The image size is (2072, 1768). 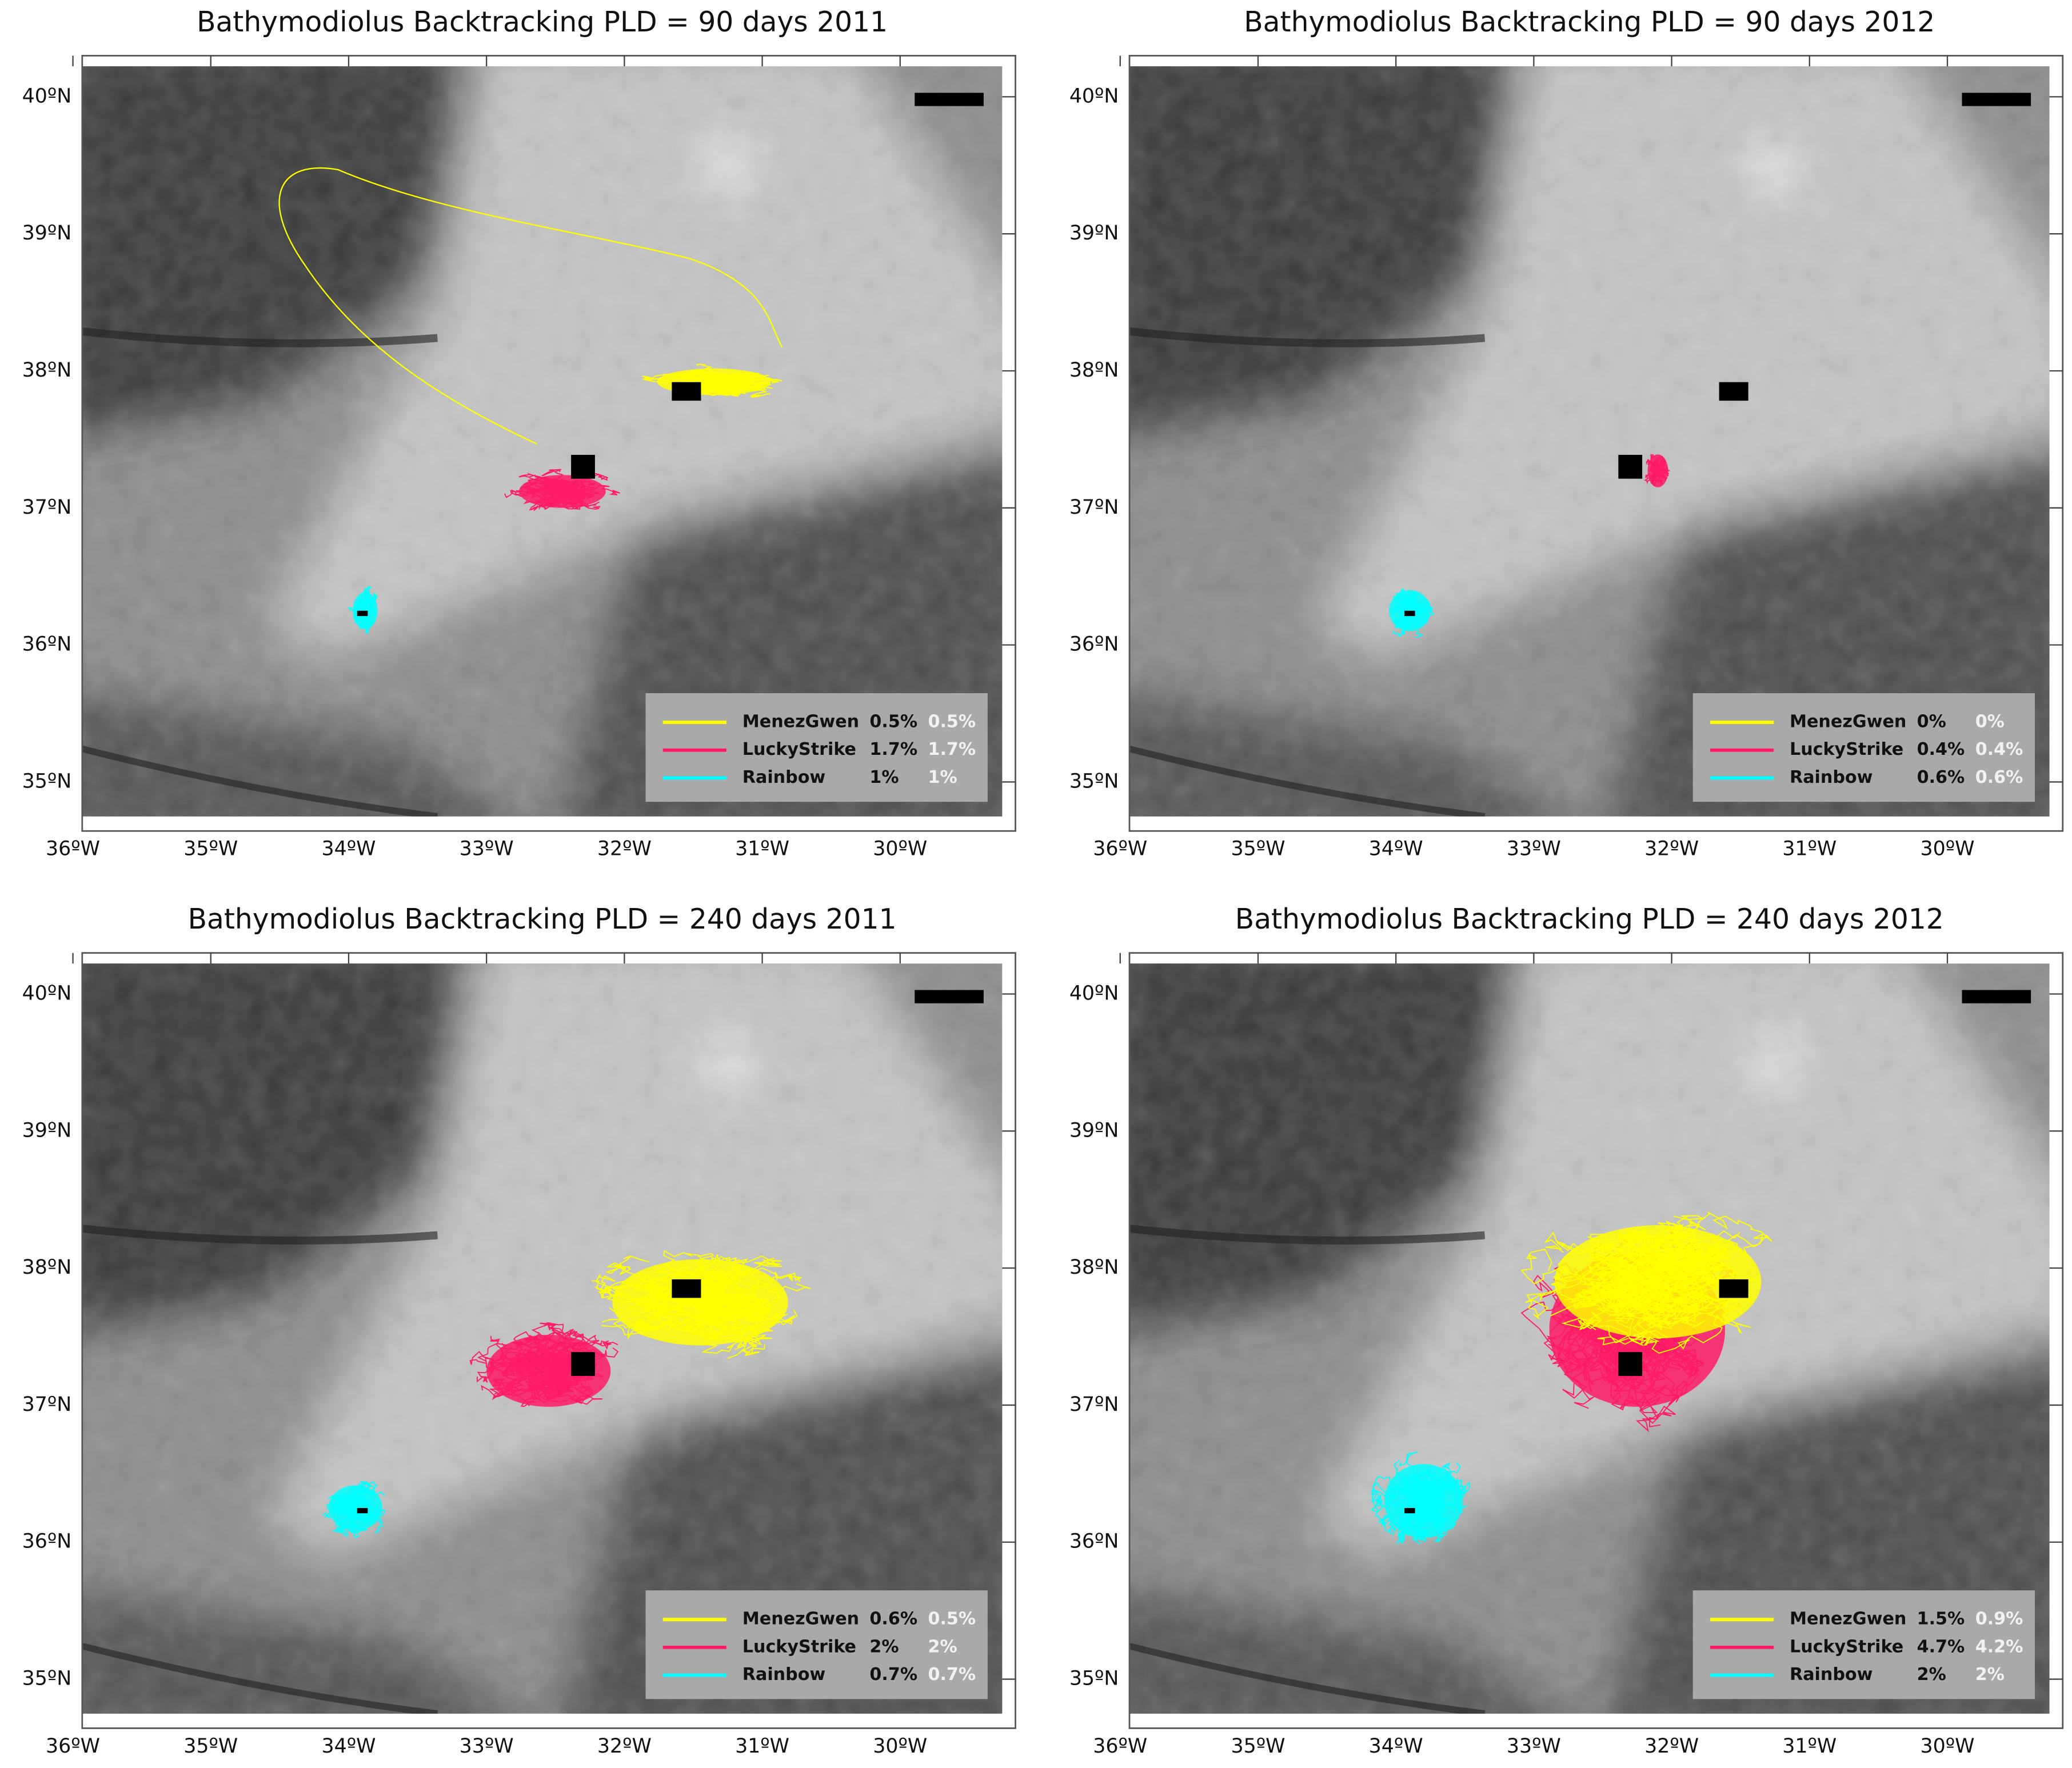 I want to click on trajectories, so click(x=1571, y=1378).